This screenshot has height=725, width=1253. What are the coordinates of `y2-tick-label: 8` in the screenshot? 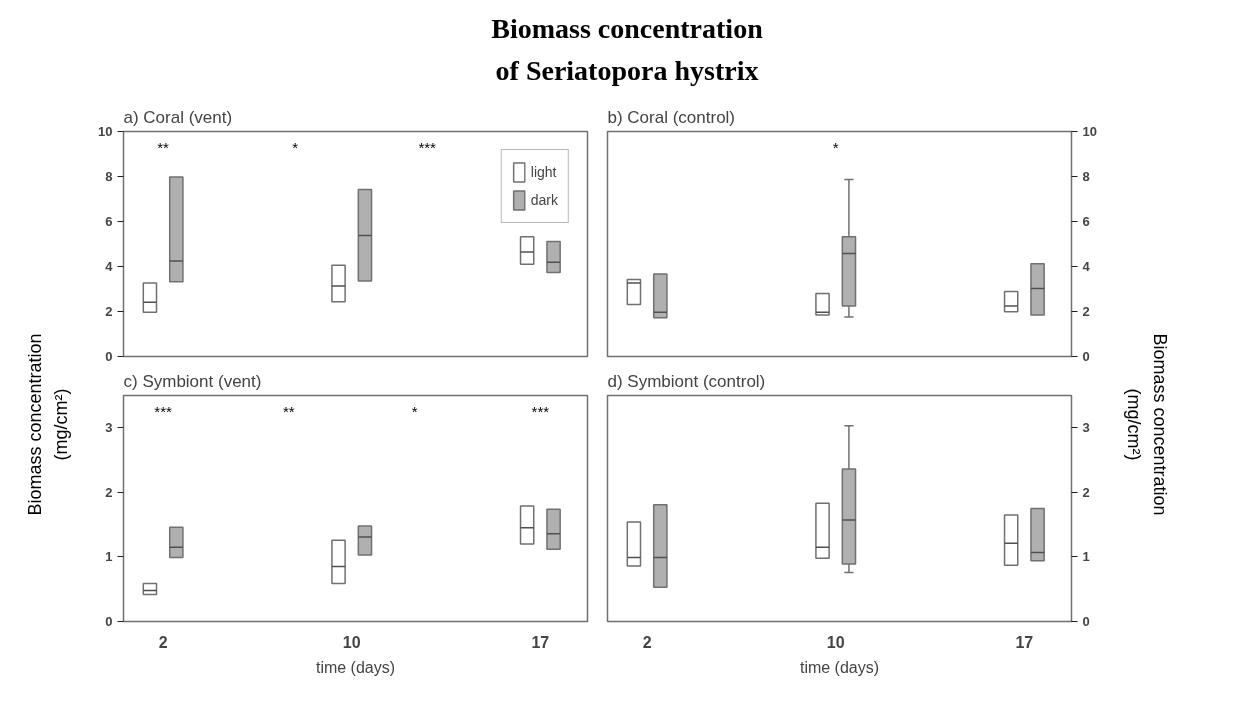 It's located at (1086, 176).